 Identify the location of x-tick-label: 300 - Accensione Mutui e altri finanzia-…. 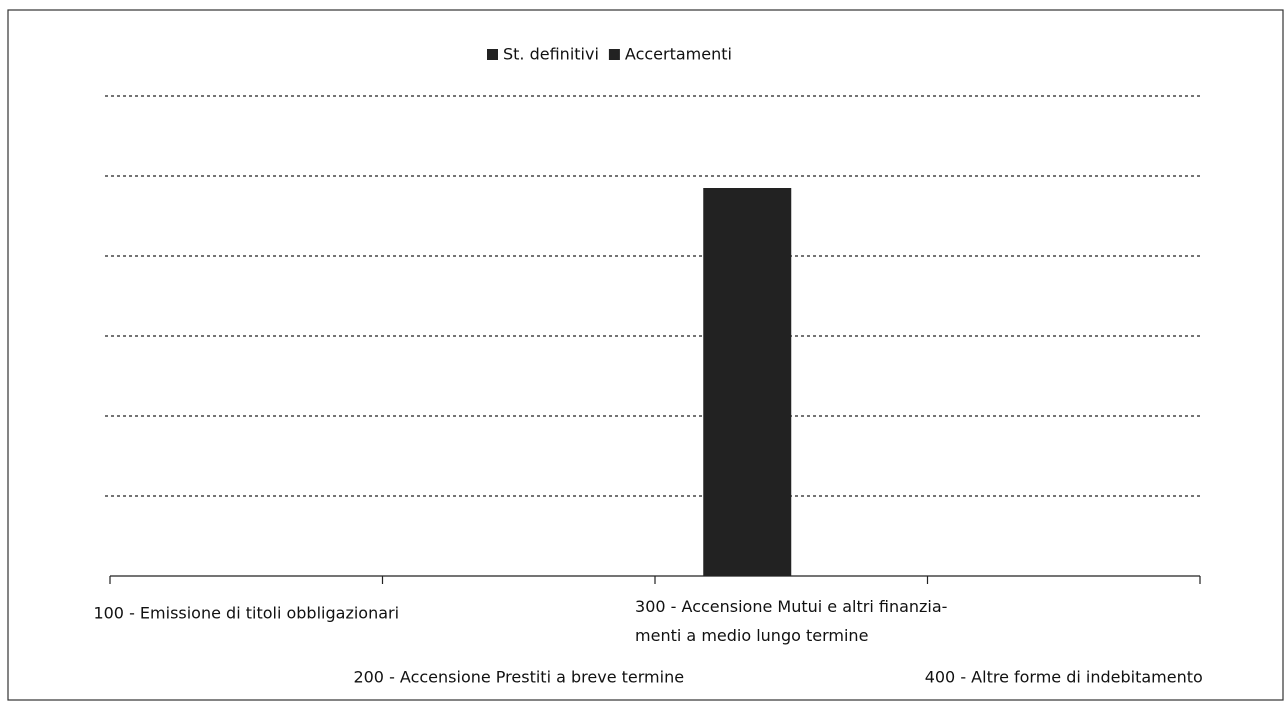
(791, 621).